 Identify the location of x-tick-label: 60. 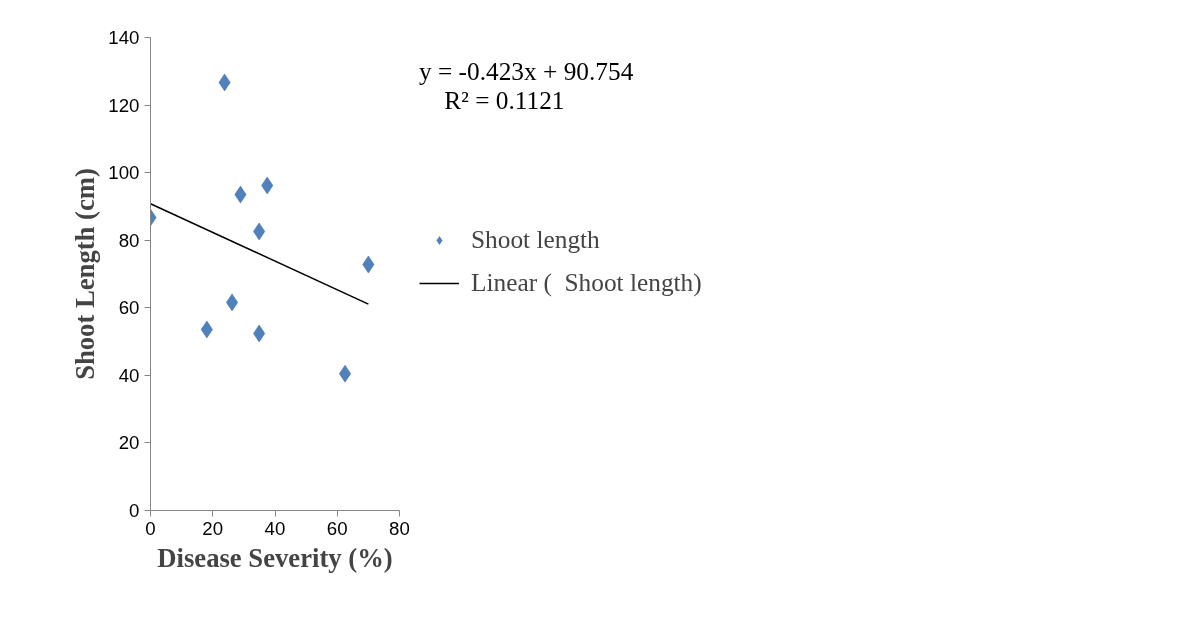
(337, 528).